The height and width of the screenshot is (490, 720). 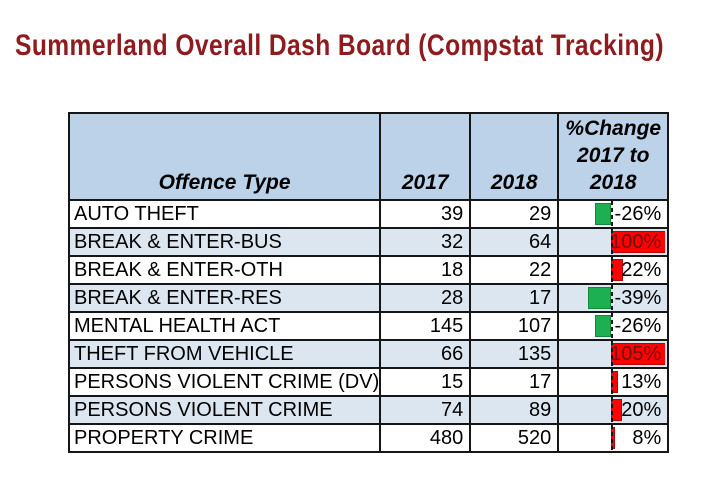 I want to click on databar-container: 8%, so click(x=612, y=438).